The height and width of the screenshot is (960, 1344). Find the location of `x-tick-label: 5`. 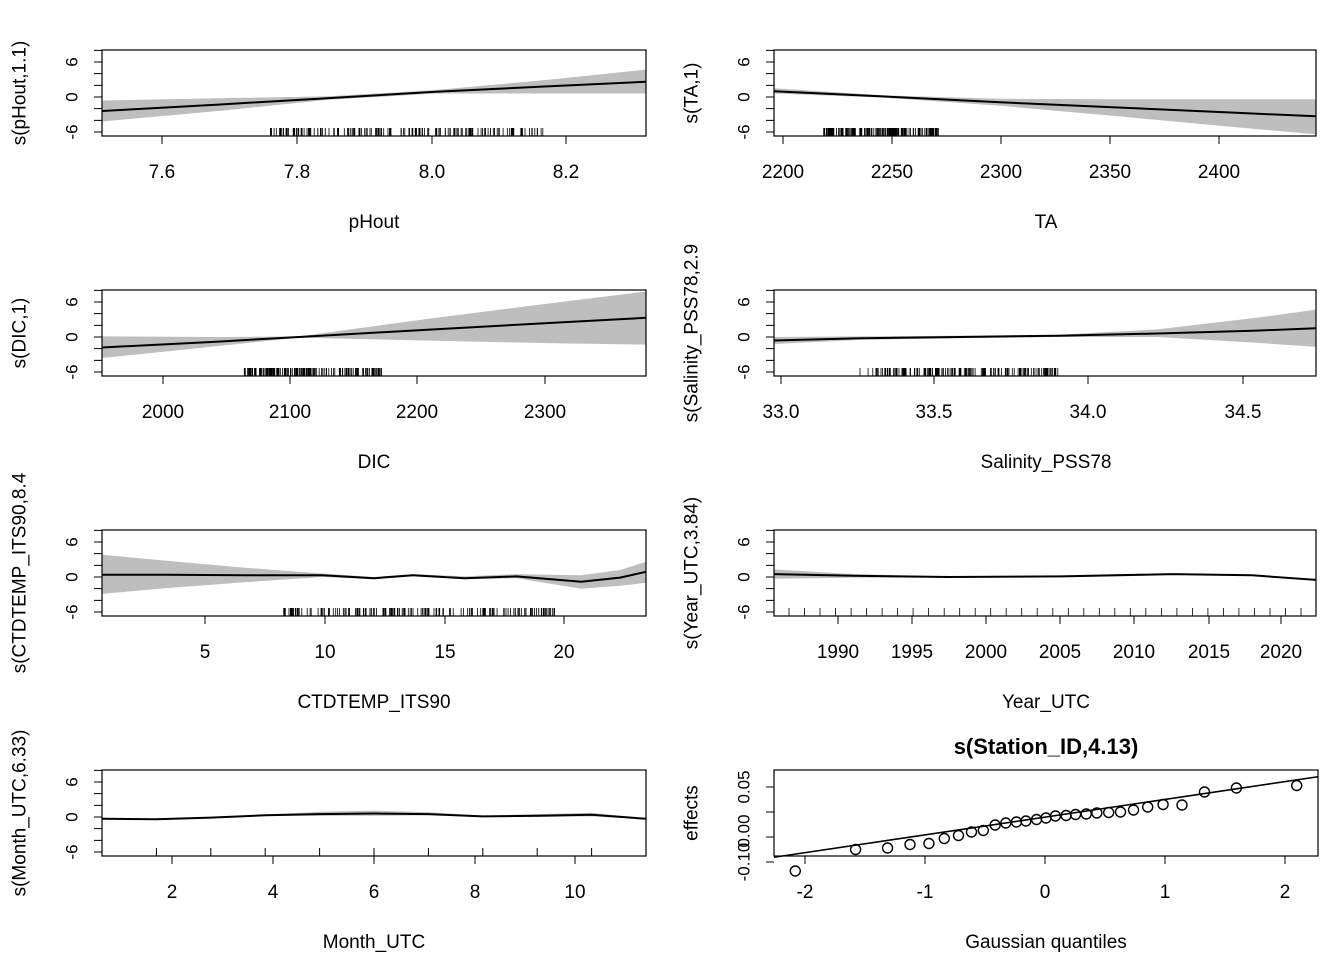

x-tick-label: 5 is located at coordinates (205, 652).